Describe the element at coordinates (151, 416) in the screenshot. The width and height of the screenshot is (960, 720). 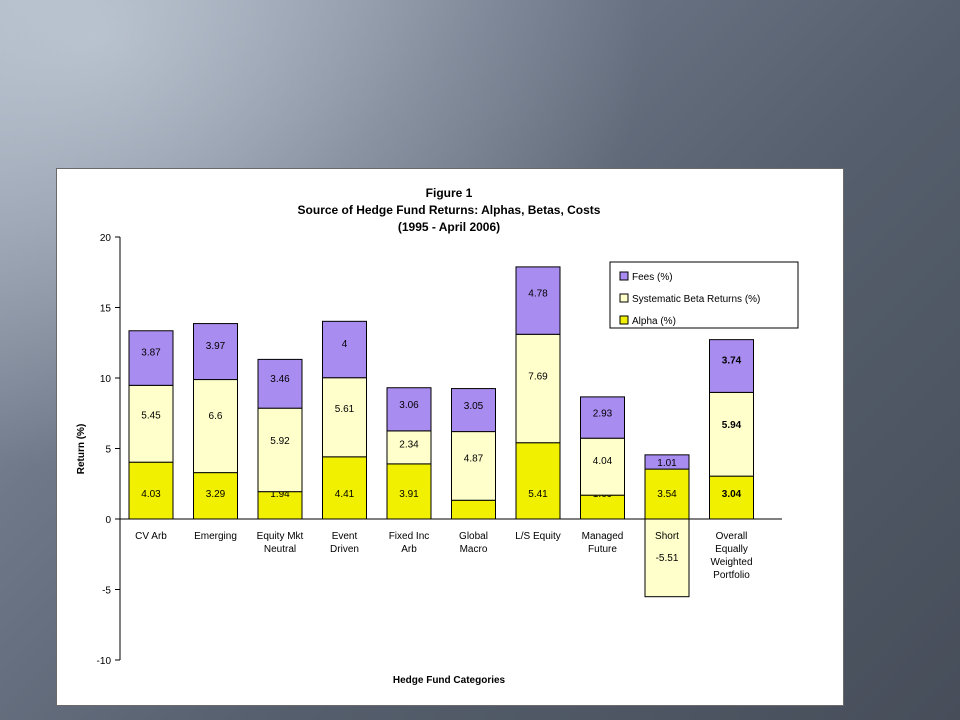
I see `data-label: 5.45` at that location.